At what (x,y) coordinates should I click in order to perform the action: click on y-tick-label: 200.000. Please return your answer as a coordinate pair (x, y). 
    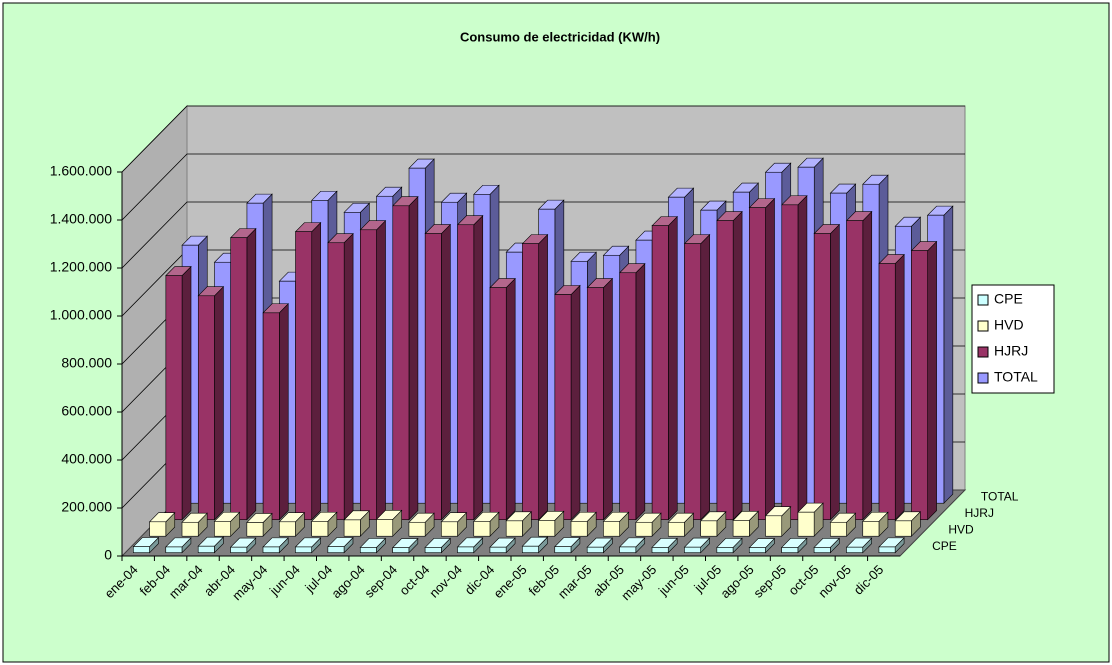
    Looking at the image, I should click on (86, 507).